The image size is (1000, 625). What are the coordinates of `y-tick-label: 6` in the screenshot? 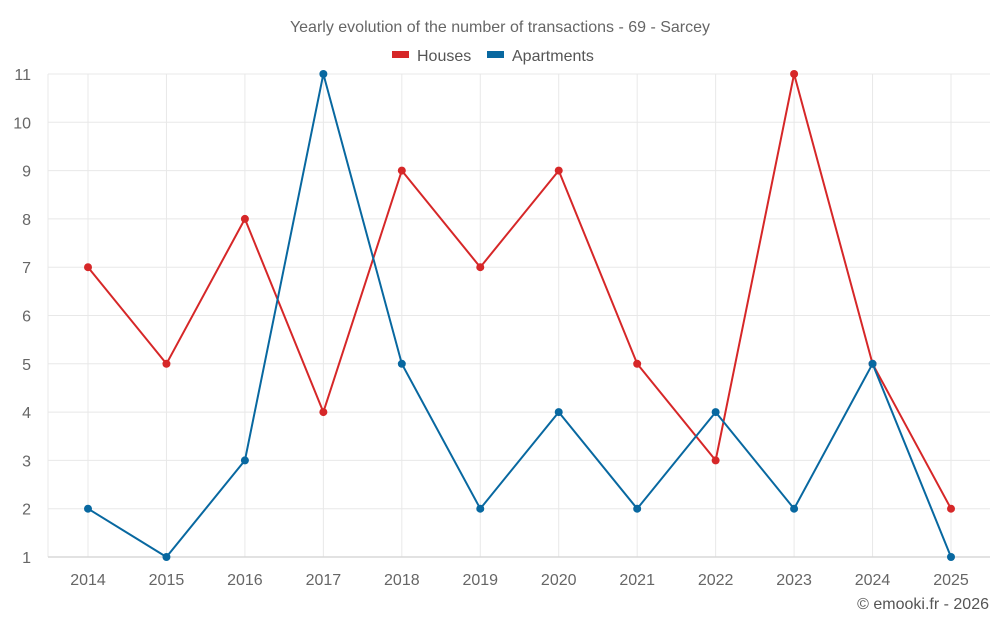 It's located at (26, 317).